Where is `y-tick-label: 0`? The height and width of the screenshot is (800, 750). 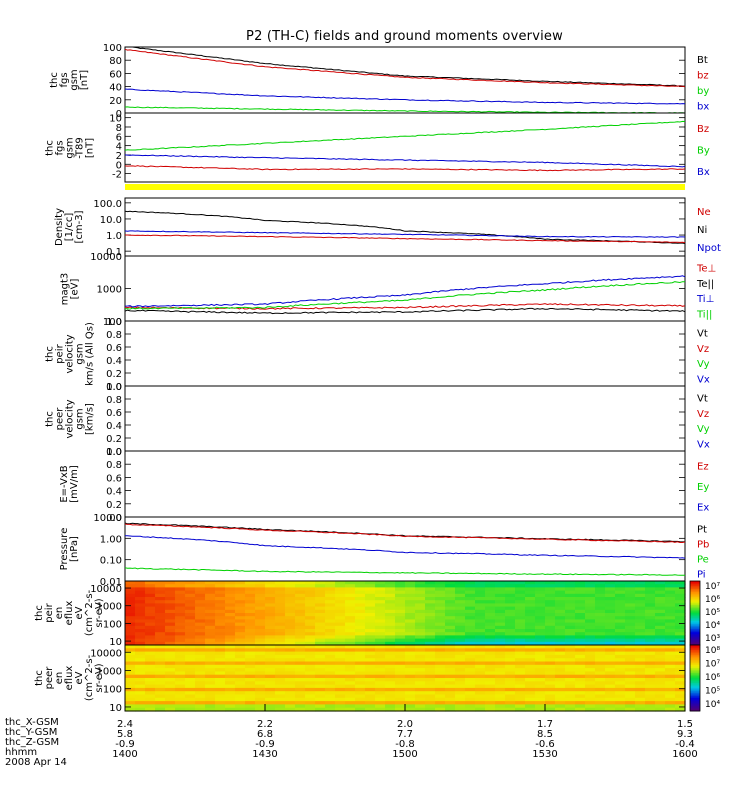
y-tick-label: 0 is located at coordinates (119, 165).